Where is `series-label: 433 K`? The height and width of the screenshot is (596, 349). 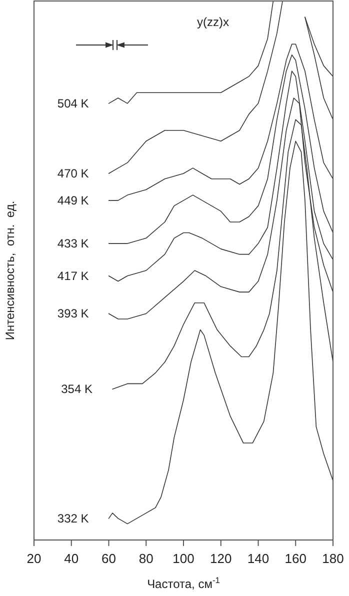
series-label: 433 K is located at coordinates (73, 243).